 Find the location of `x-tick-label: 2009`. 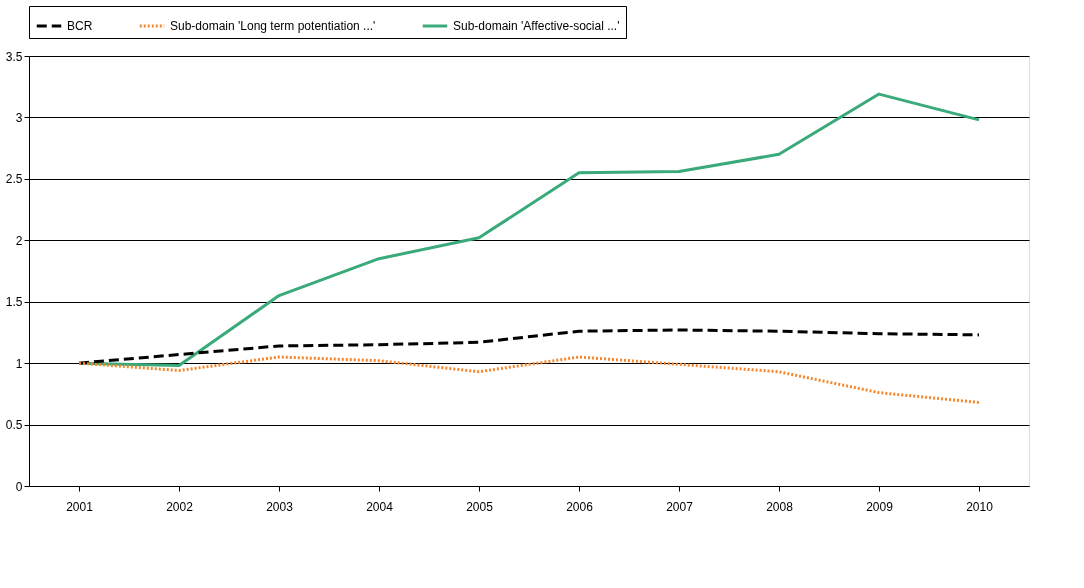

x-tick-label: 2009 is located at coordinates (880, 506).